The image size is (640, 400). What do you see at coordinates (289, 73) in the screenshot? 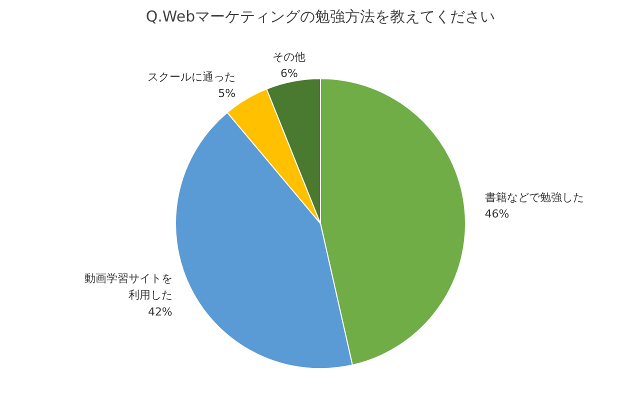
I see `data-label: 6%` at bounding box center [289, 73].